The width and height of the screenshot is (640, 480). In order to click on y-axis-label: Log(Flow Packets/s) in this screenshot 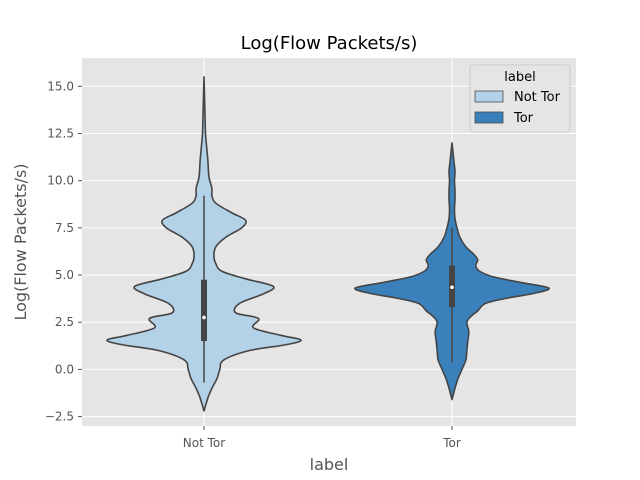, I will do `click(20, 241)`.